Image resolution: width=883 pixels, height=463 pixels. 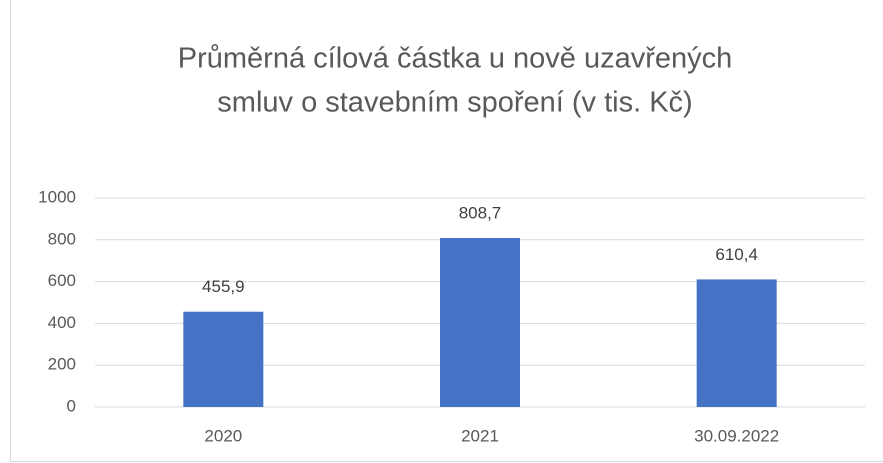 What do you see at coordinates (455, 59) in the screenshot?
I see `chart-title-line: Průměrná cílová částka u nově uzavřených` at bounding box center [455, 59].